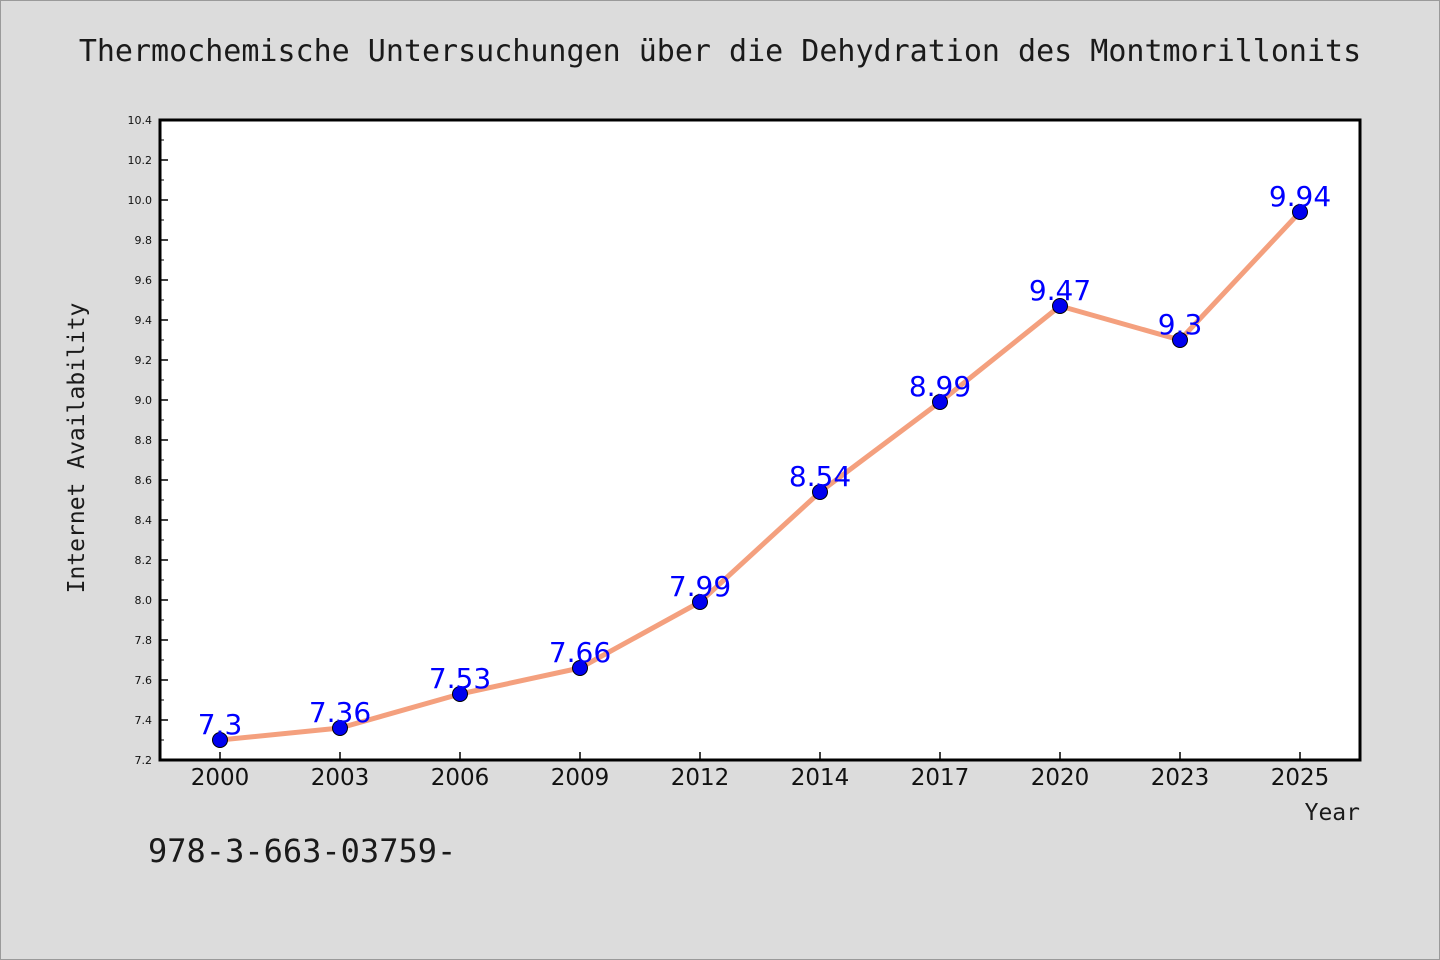 This screenshot has width=1440, height=960. Describe the element at coordinates (144, 640) in the screenshot. I see `y-tick-label: 7.8` at that location.